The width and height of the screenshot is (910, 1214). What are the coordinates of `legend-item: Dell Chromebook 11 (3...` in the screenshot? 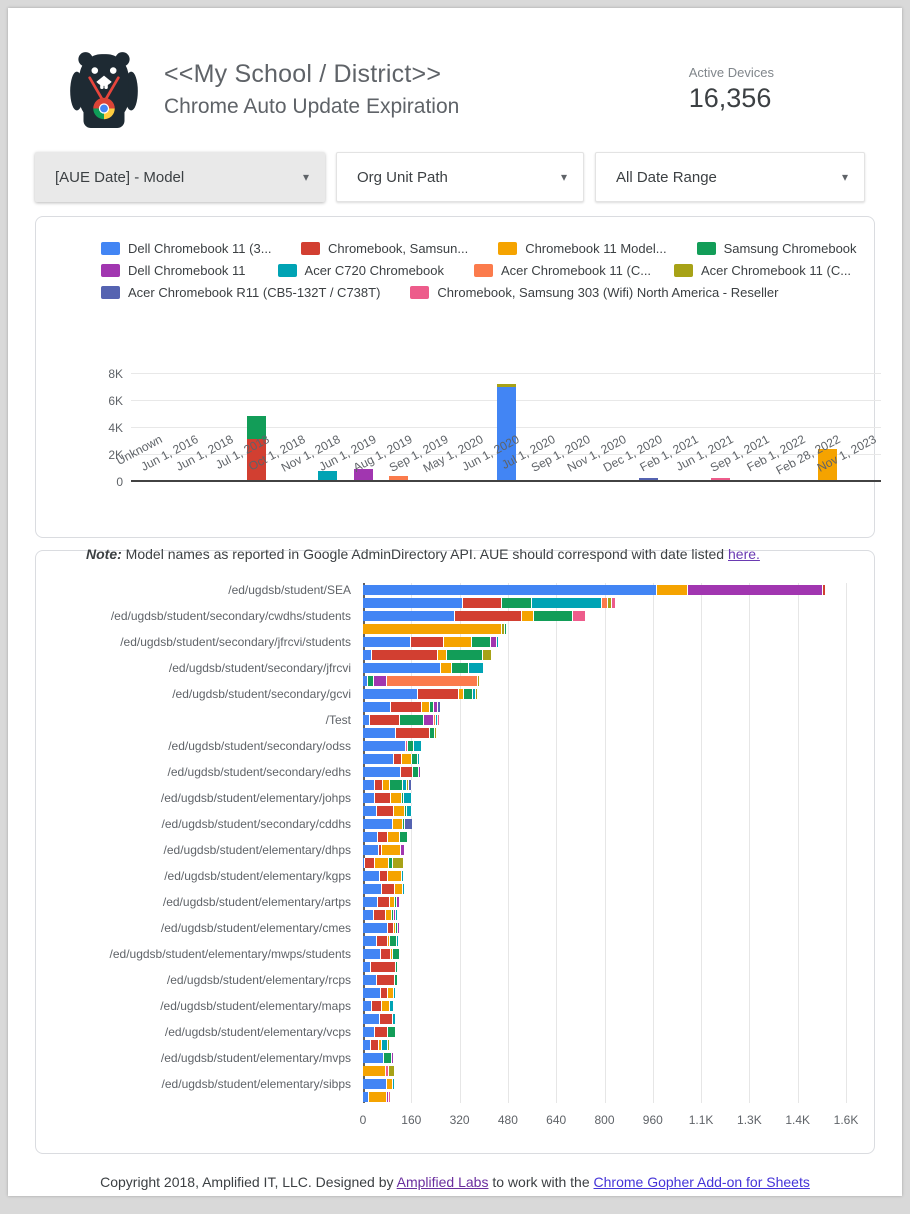 It's located at (186, 248).